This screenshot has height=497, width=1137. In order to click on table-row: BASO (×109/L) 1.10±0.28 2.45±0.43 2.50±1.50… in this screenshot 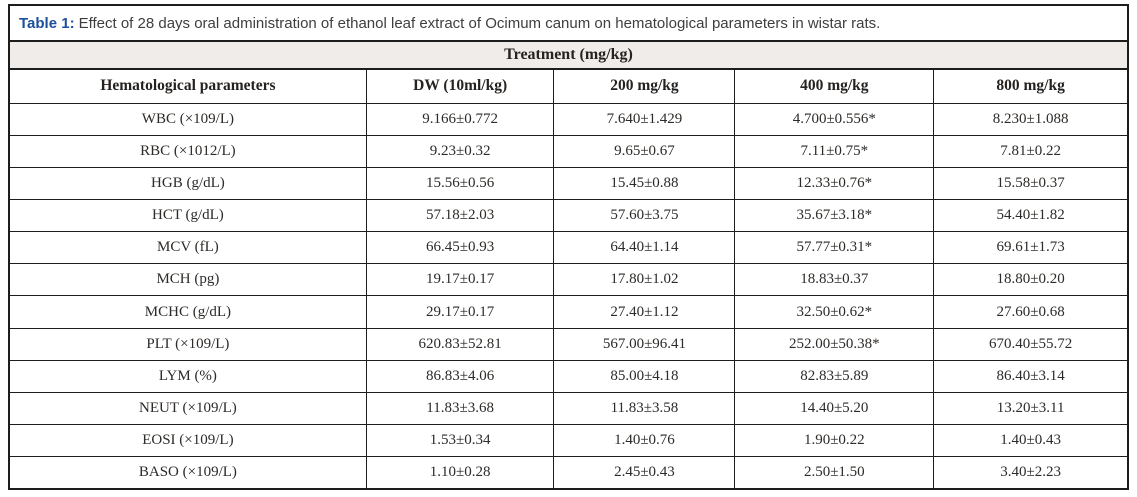, I will do `click(568, 472)`.